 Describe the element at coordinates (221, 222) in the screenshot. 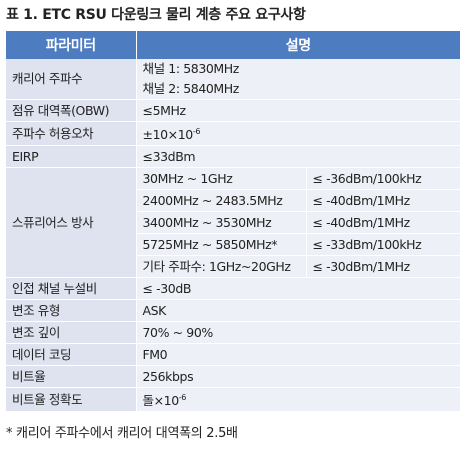

I see `spurious-range: 3400MHz ~ 3530MHz` at that location.